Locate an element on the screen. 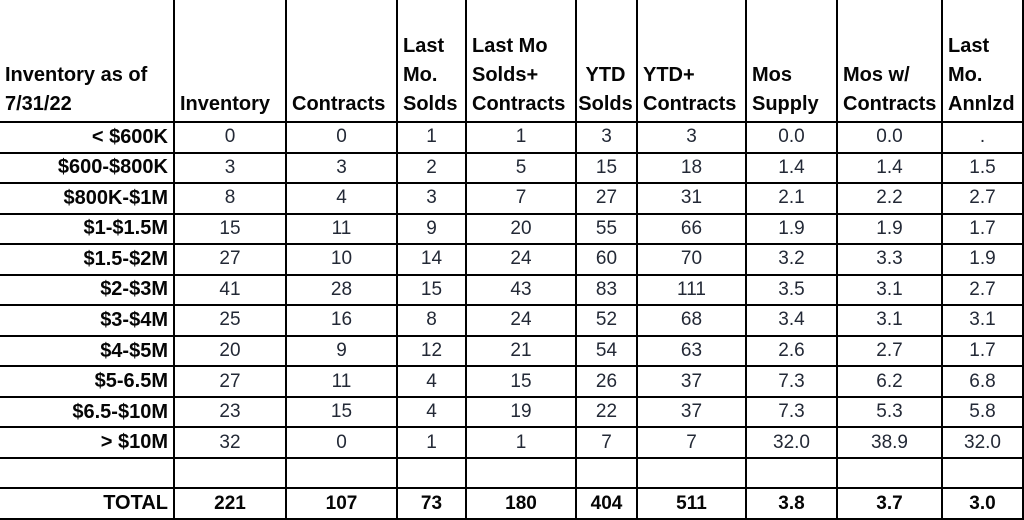 The height and width of the screenshot is (520, 1024). total-cell: 3.0 is located at coordinates (983, 504).